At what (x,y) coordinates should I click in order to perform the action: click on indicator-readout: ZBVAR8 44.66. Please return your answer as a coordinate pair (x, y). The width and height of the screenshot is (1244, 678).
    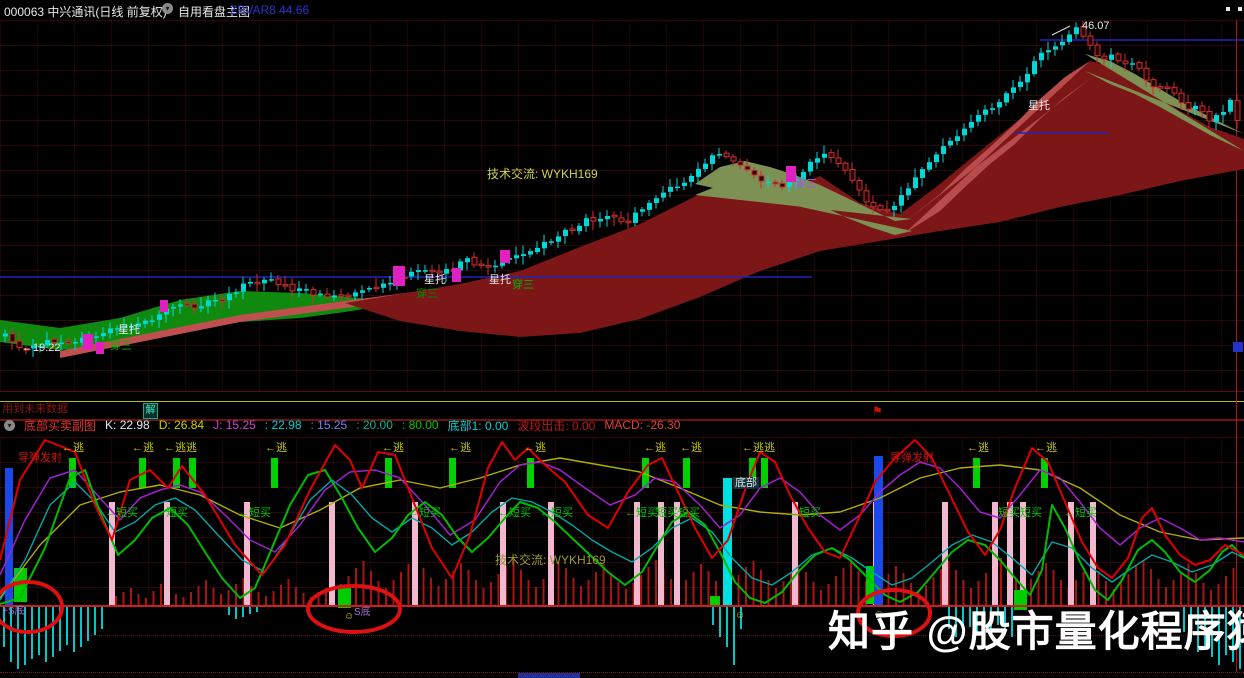
    Looking at the image, I should click on (270, 10).